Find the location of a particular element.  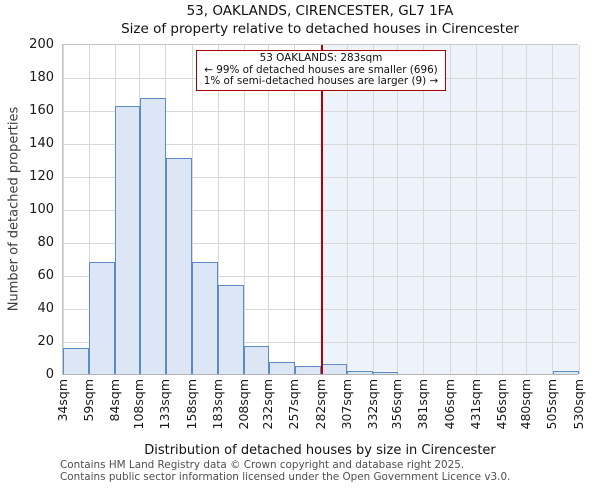

x-tick-label: 332sqm is located at coordinates (372, 403).